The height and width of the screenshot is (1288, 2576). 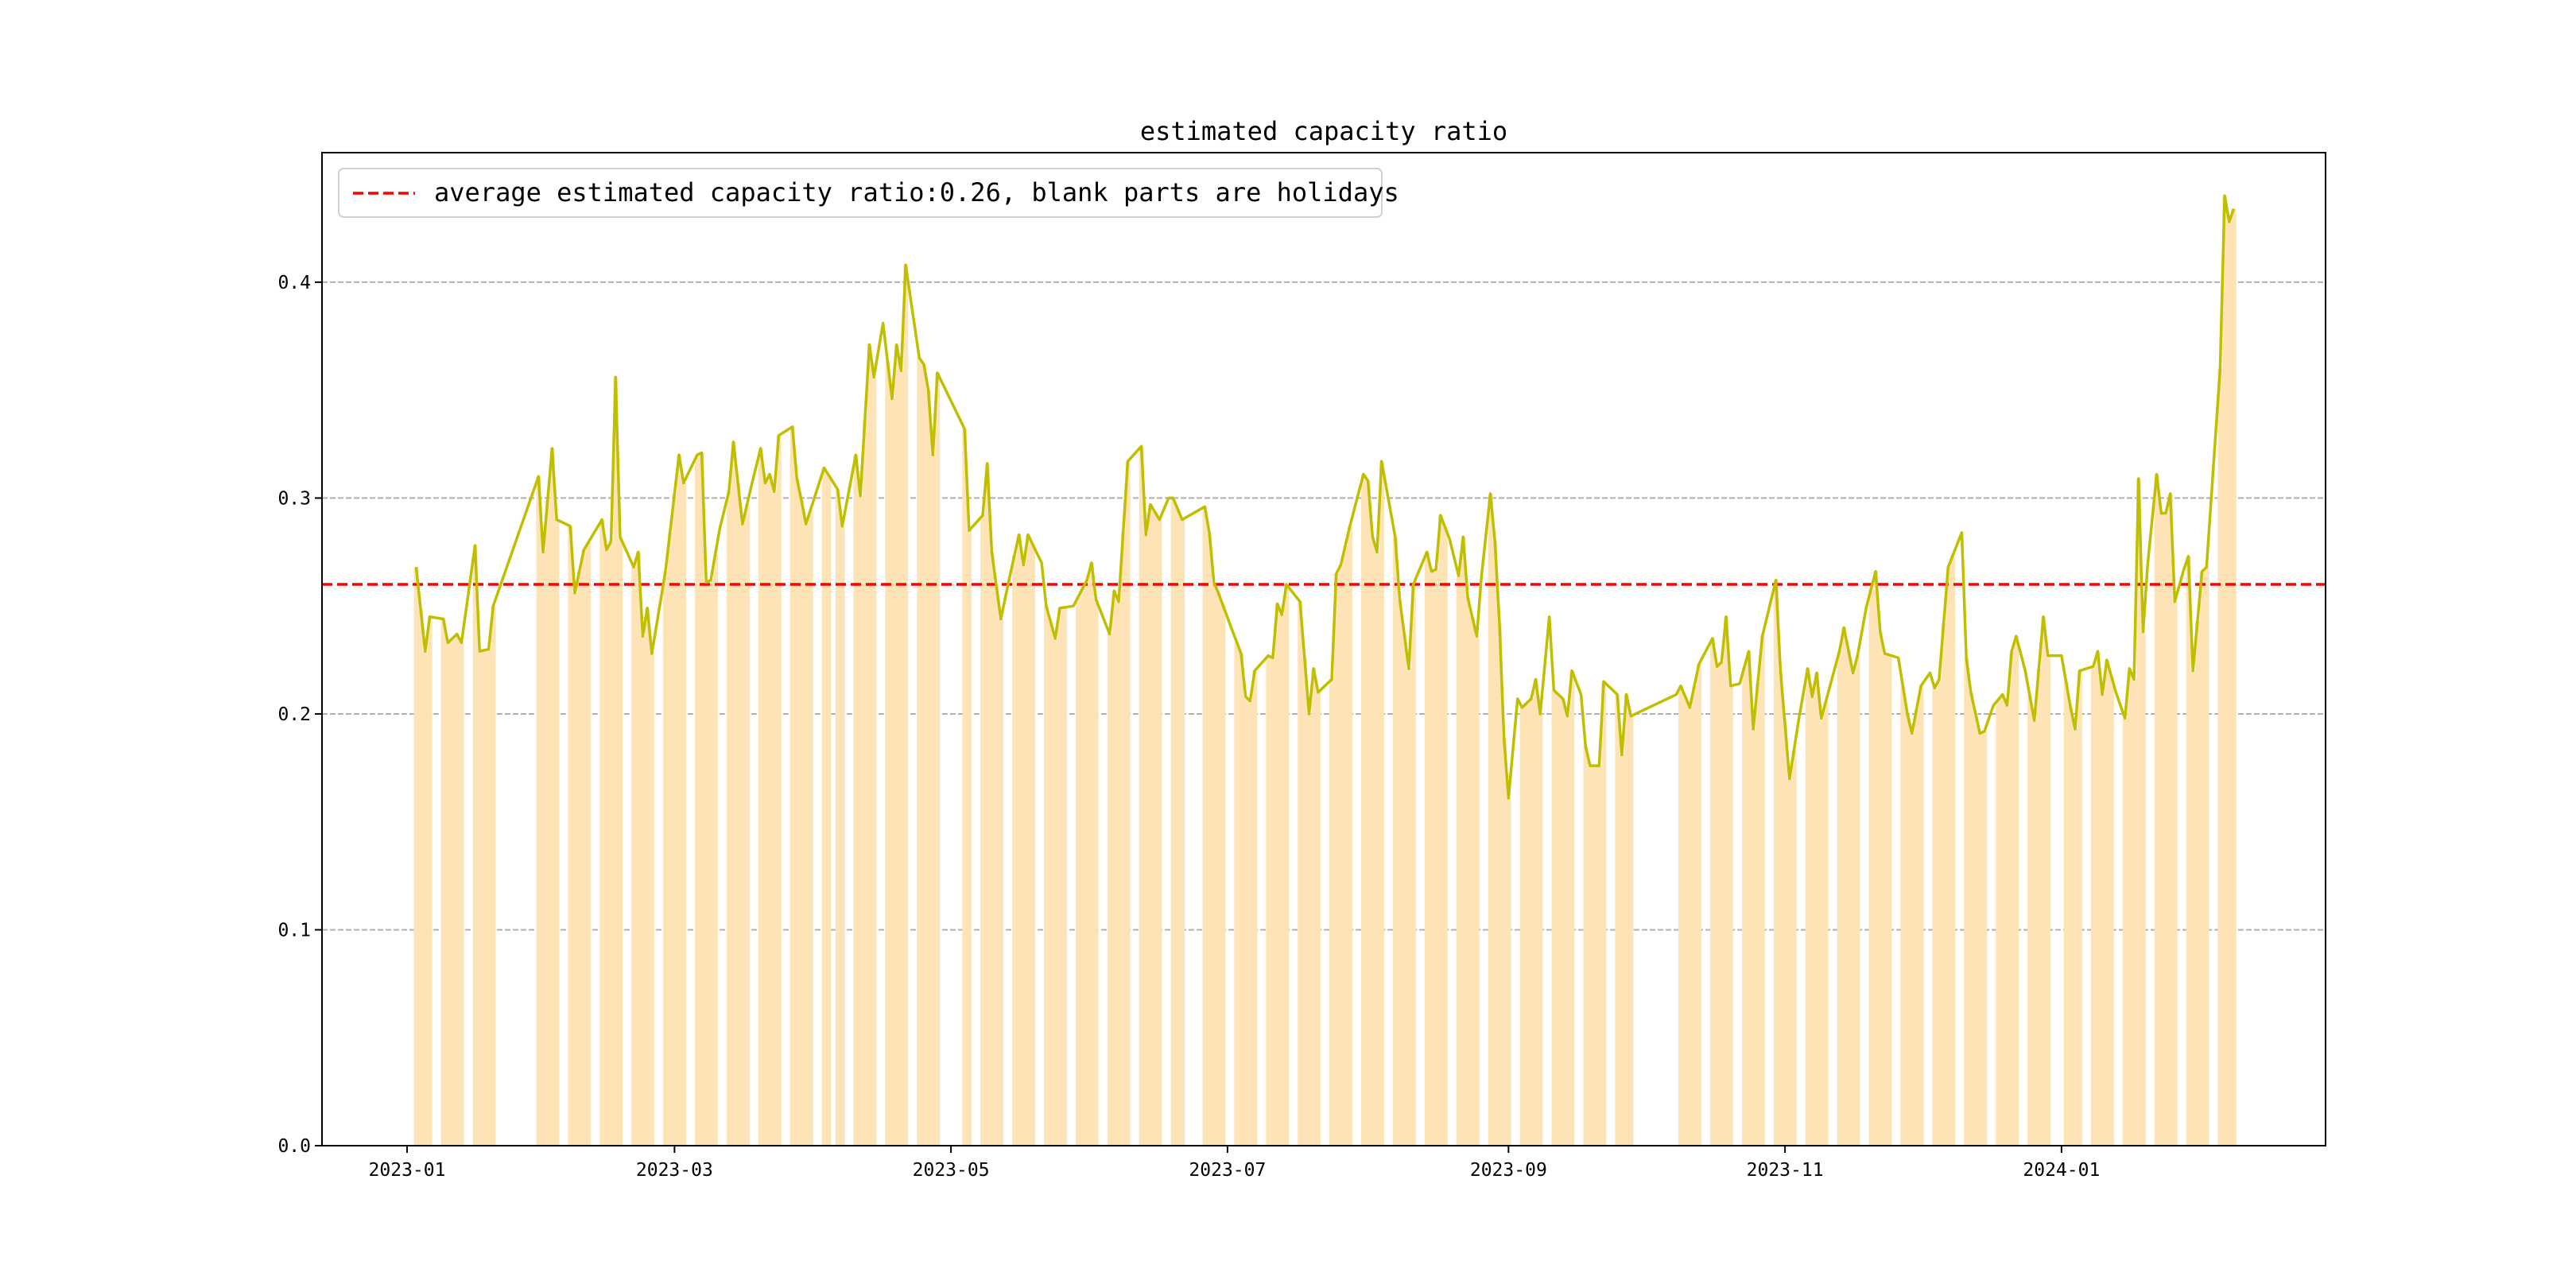 I want to click on legend-box, so click(x=861, y=193).